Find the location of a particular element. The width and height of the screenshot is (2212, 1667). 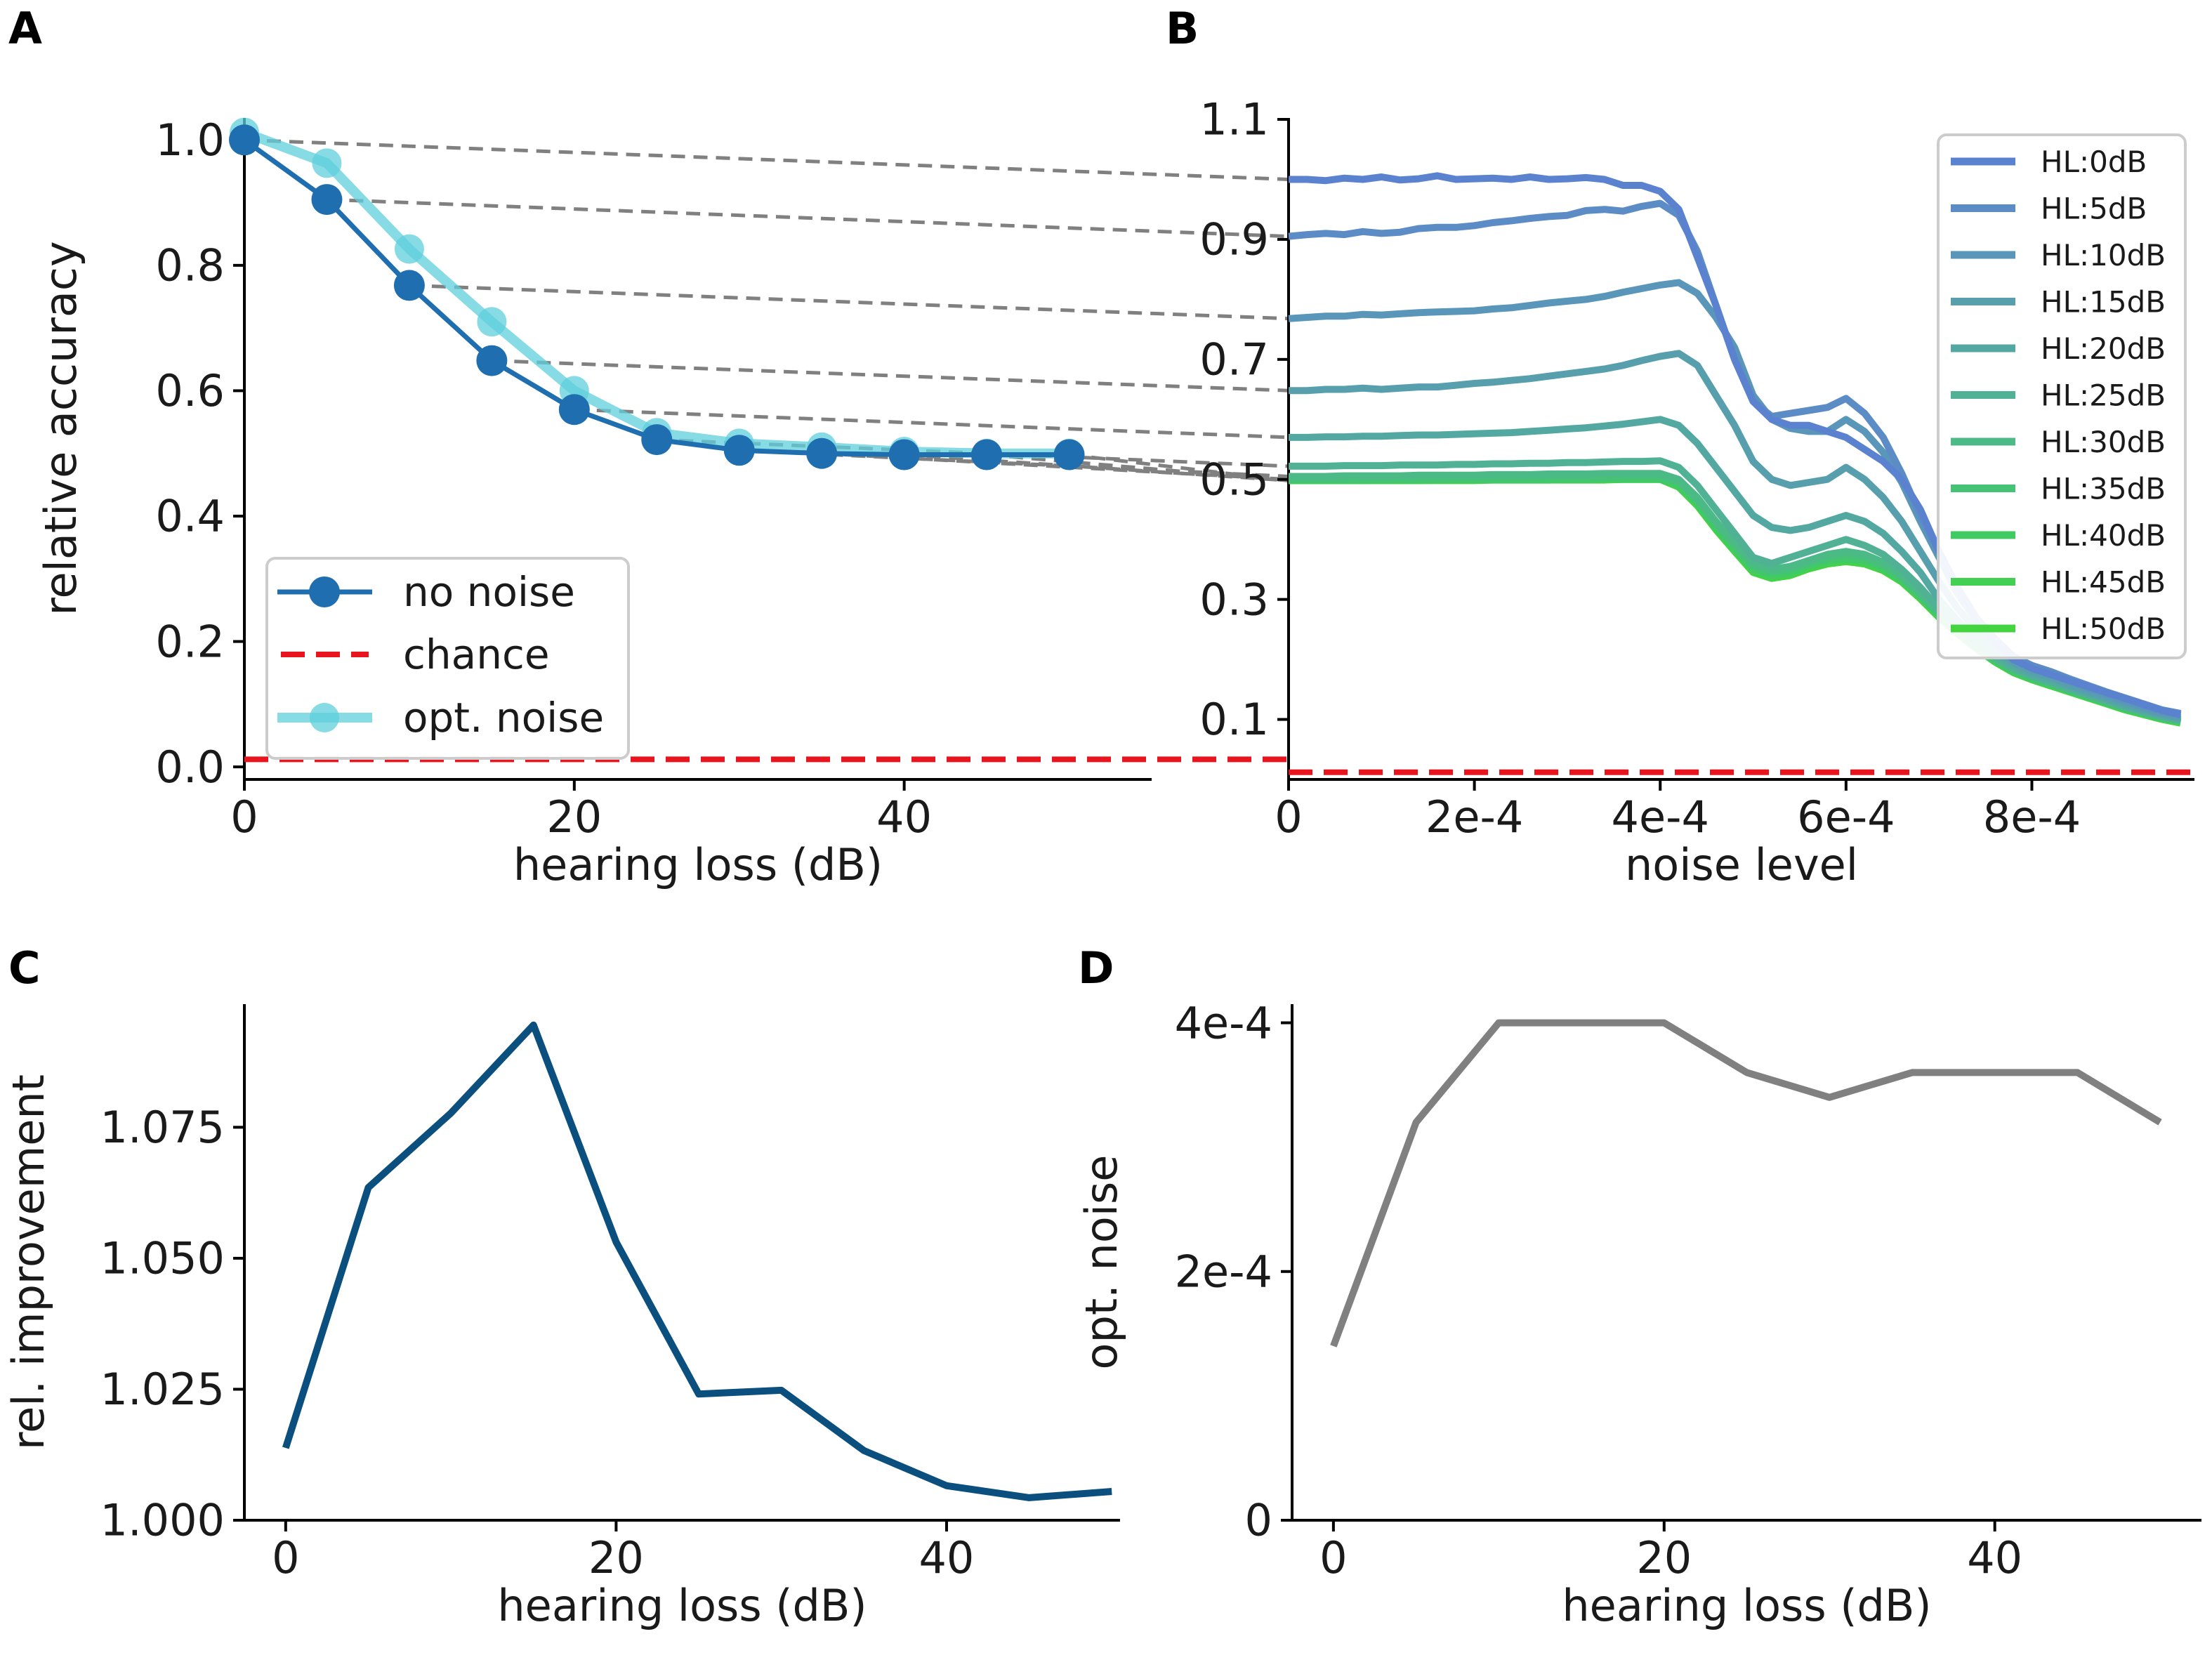

legend-label: HL:15dB is located at coordinates (2103, 302).